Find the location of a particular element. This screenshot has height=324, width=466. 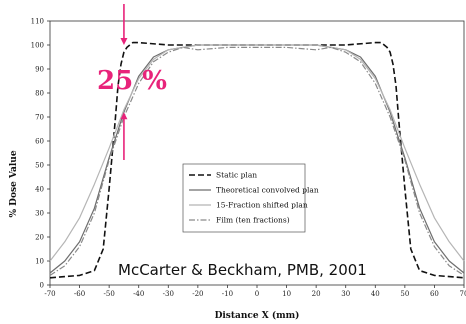

legend-entry: Theoretical convolved plan is located at coordinates (267, 190).